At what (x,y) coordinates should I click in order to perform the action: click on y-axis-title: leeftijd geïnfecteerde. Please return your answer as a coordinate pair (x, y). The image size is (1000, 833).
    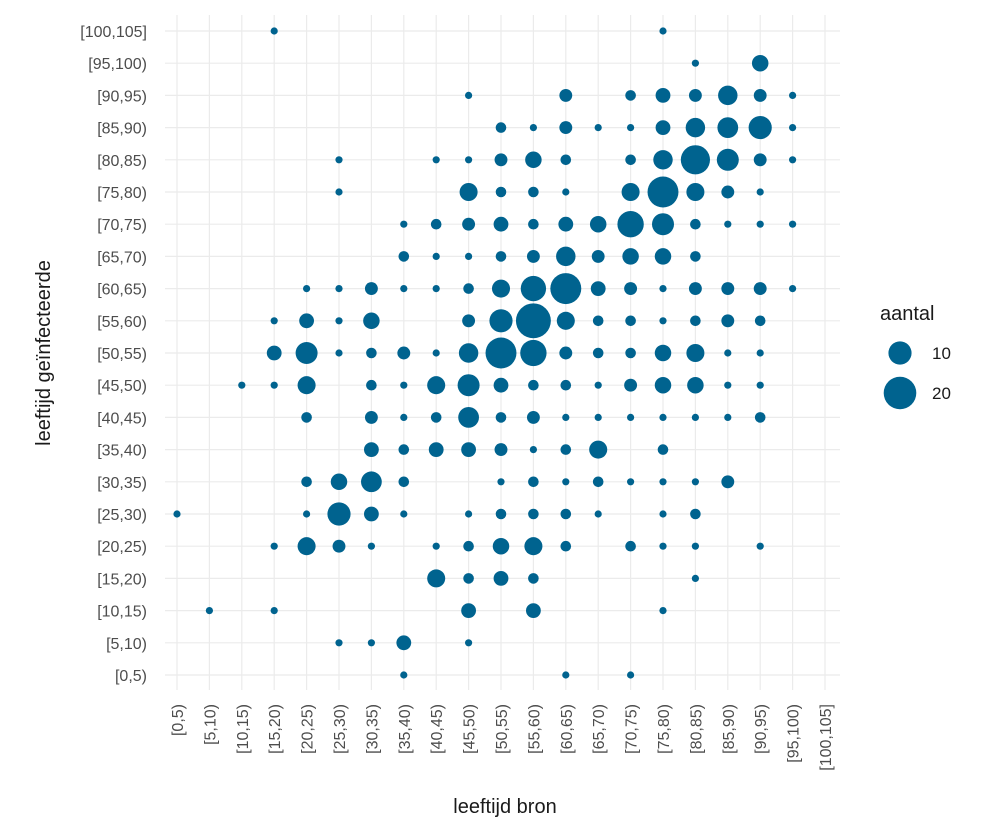
    Looking at the image, I should click on (44, 353).